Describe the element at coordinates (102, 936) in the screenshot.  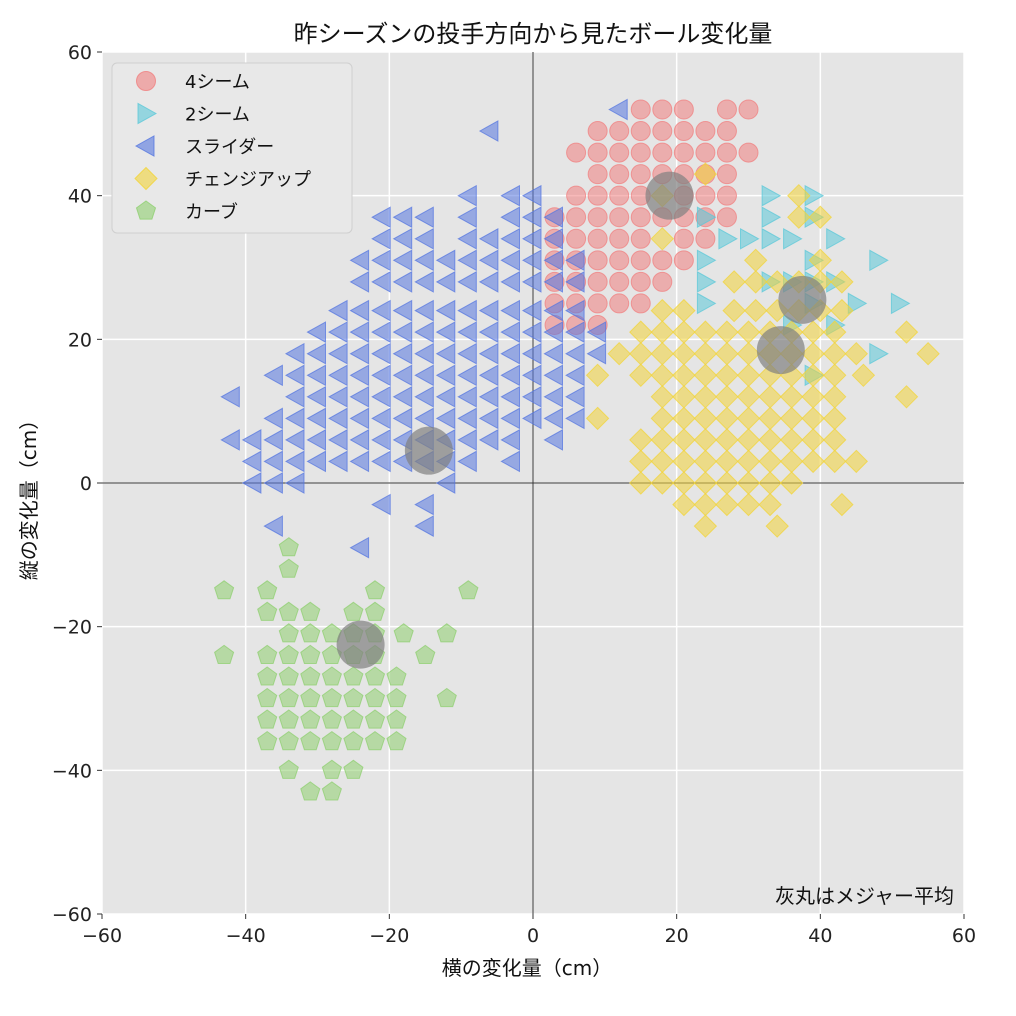
I see `x-tick-label: −60` at that location.